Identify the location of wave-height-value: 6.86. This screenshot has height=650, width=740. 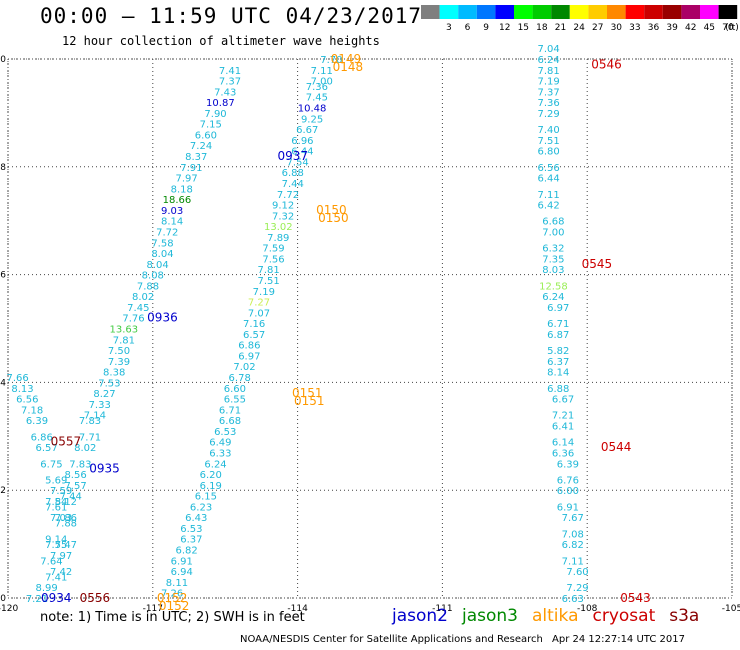
(249, 346).